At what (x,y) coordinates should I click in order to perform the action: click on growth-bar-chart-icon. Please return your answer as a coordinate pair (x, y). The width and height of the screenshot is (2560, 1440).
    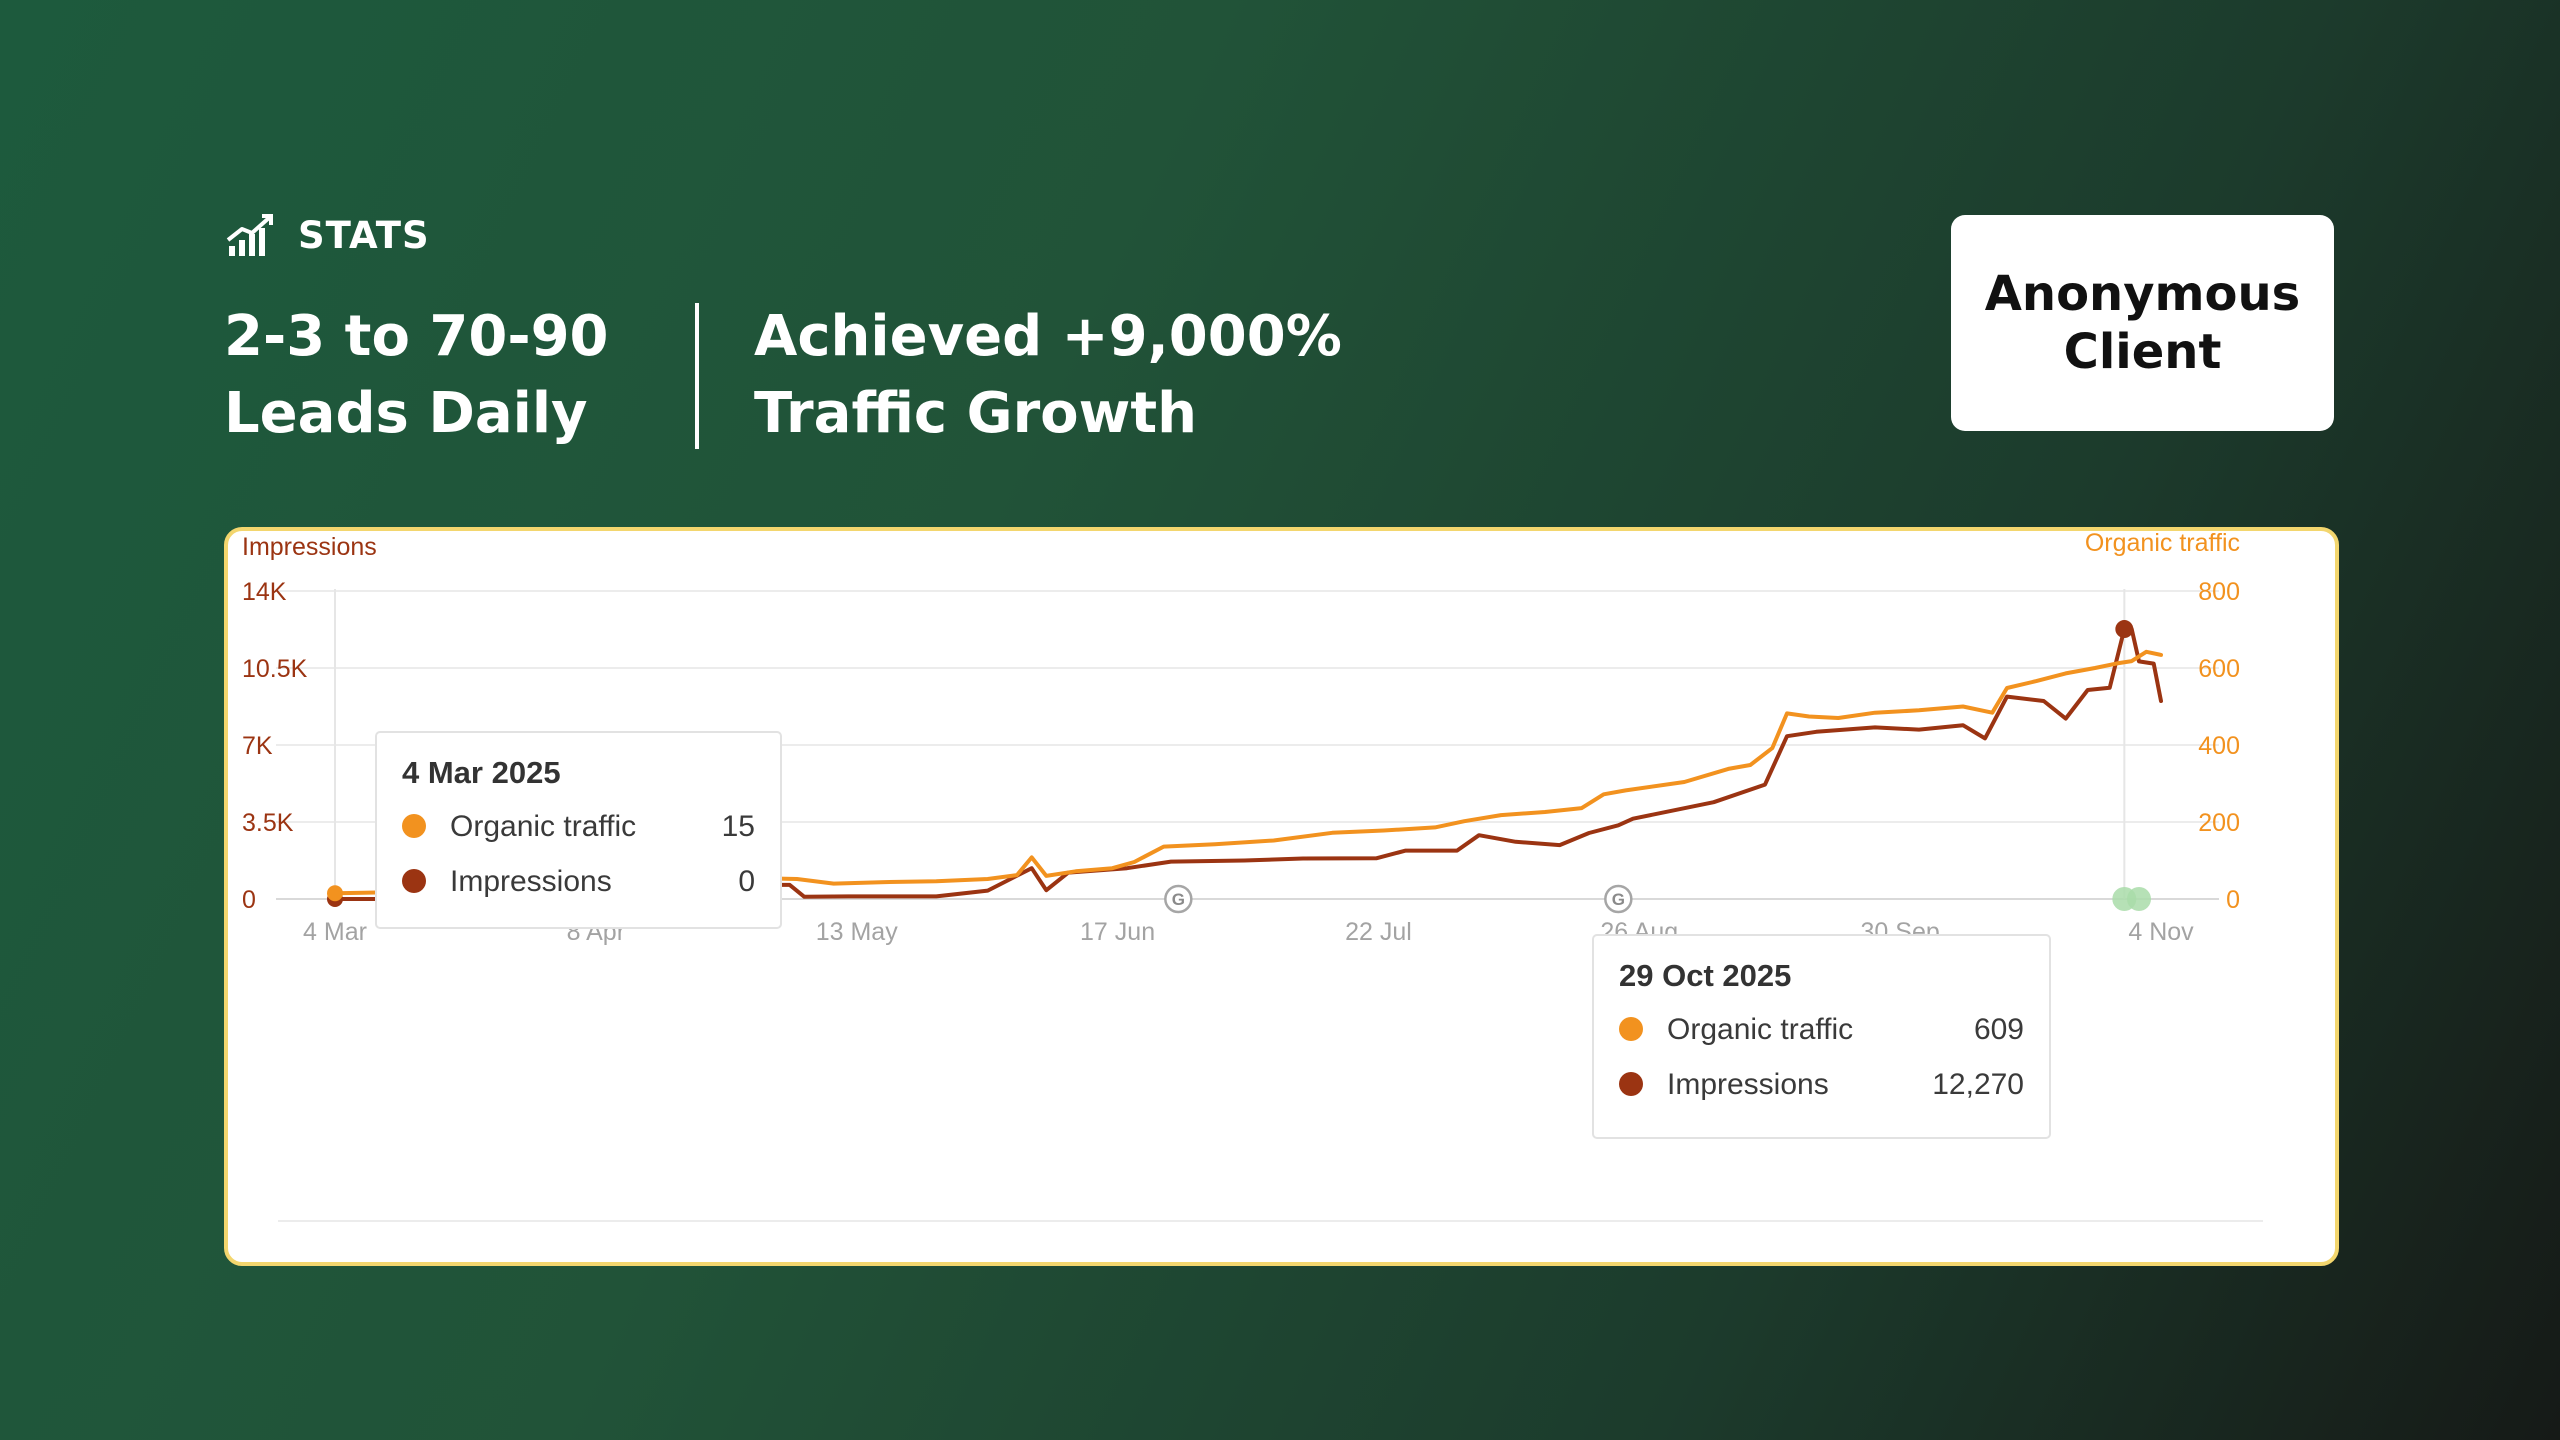
    Looking at the image, I should click on (249, 235).